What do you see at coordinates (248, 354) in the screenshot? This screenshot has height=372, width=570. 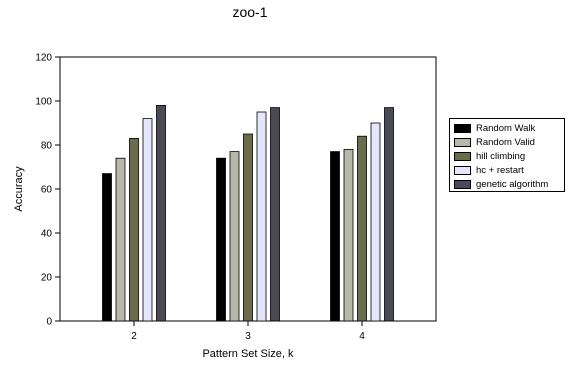 I see `x-axis-label: Pattern Set Size, k` at bounding box center [248, 354].